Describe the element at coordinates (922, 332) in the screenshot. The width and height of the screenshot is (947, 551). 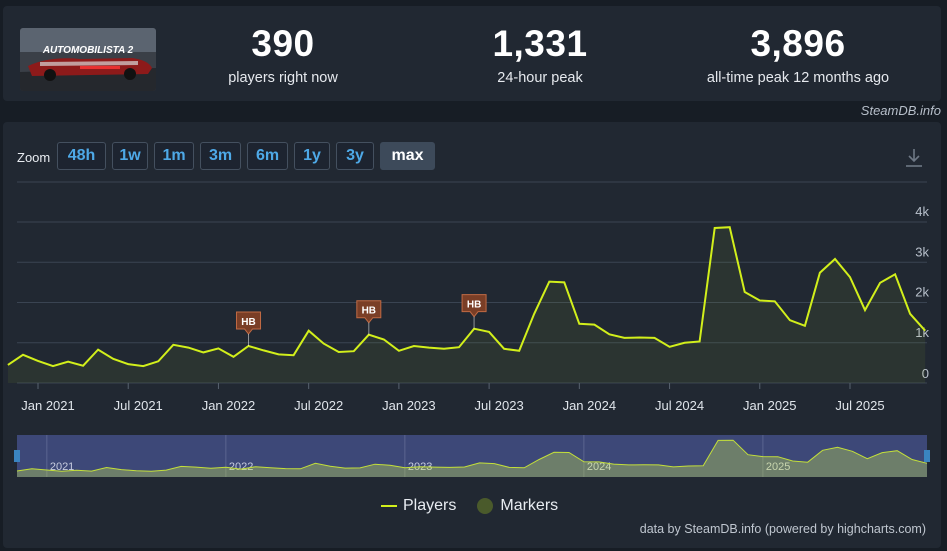
I see `y-tick-label: 1k` at that location.